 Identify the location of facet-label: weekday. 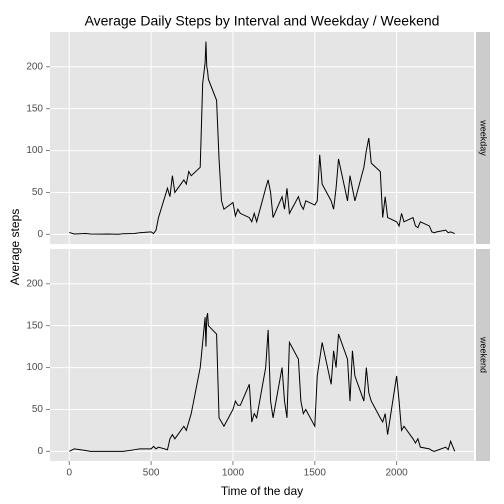
(484, 137).